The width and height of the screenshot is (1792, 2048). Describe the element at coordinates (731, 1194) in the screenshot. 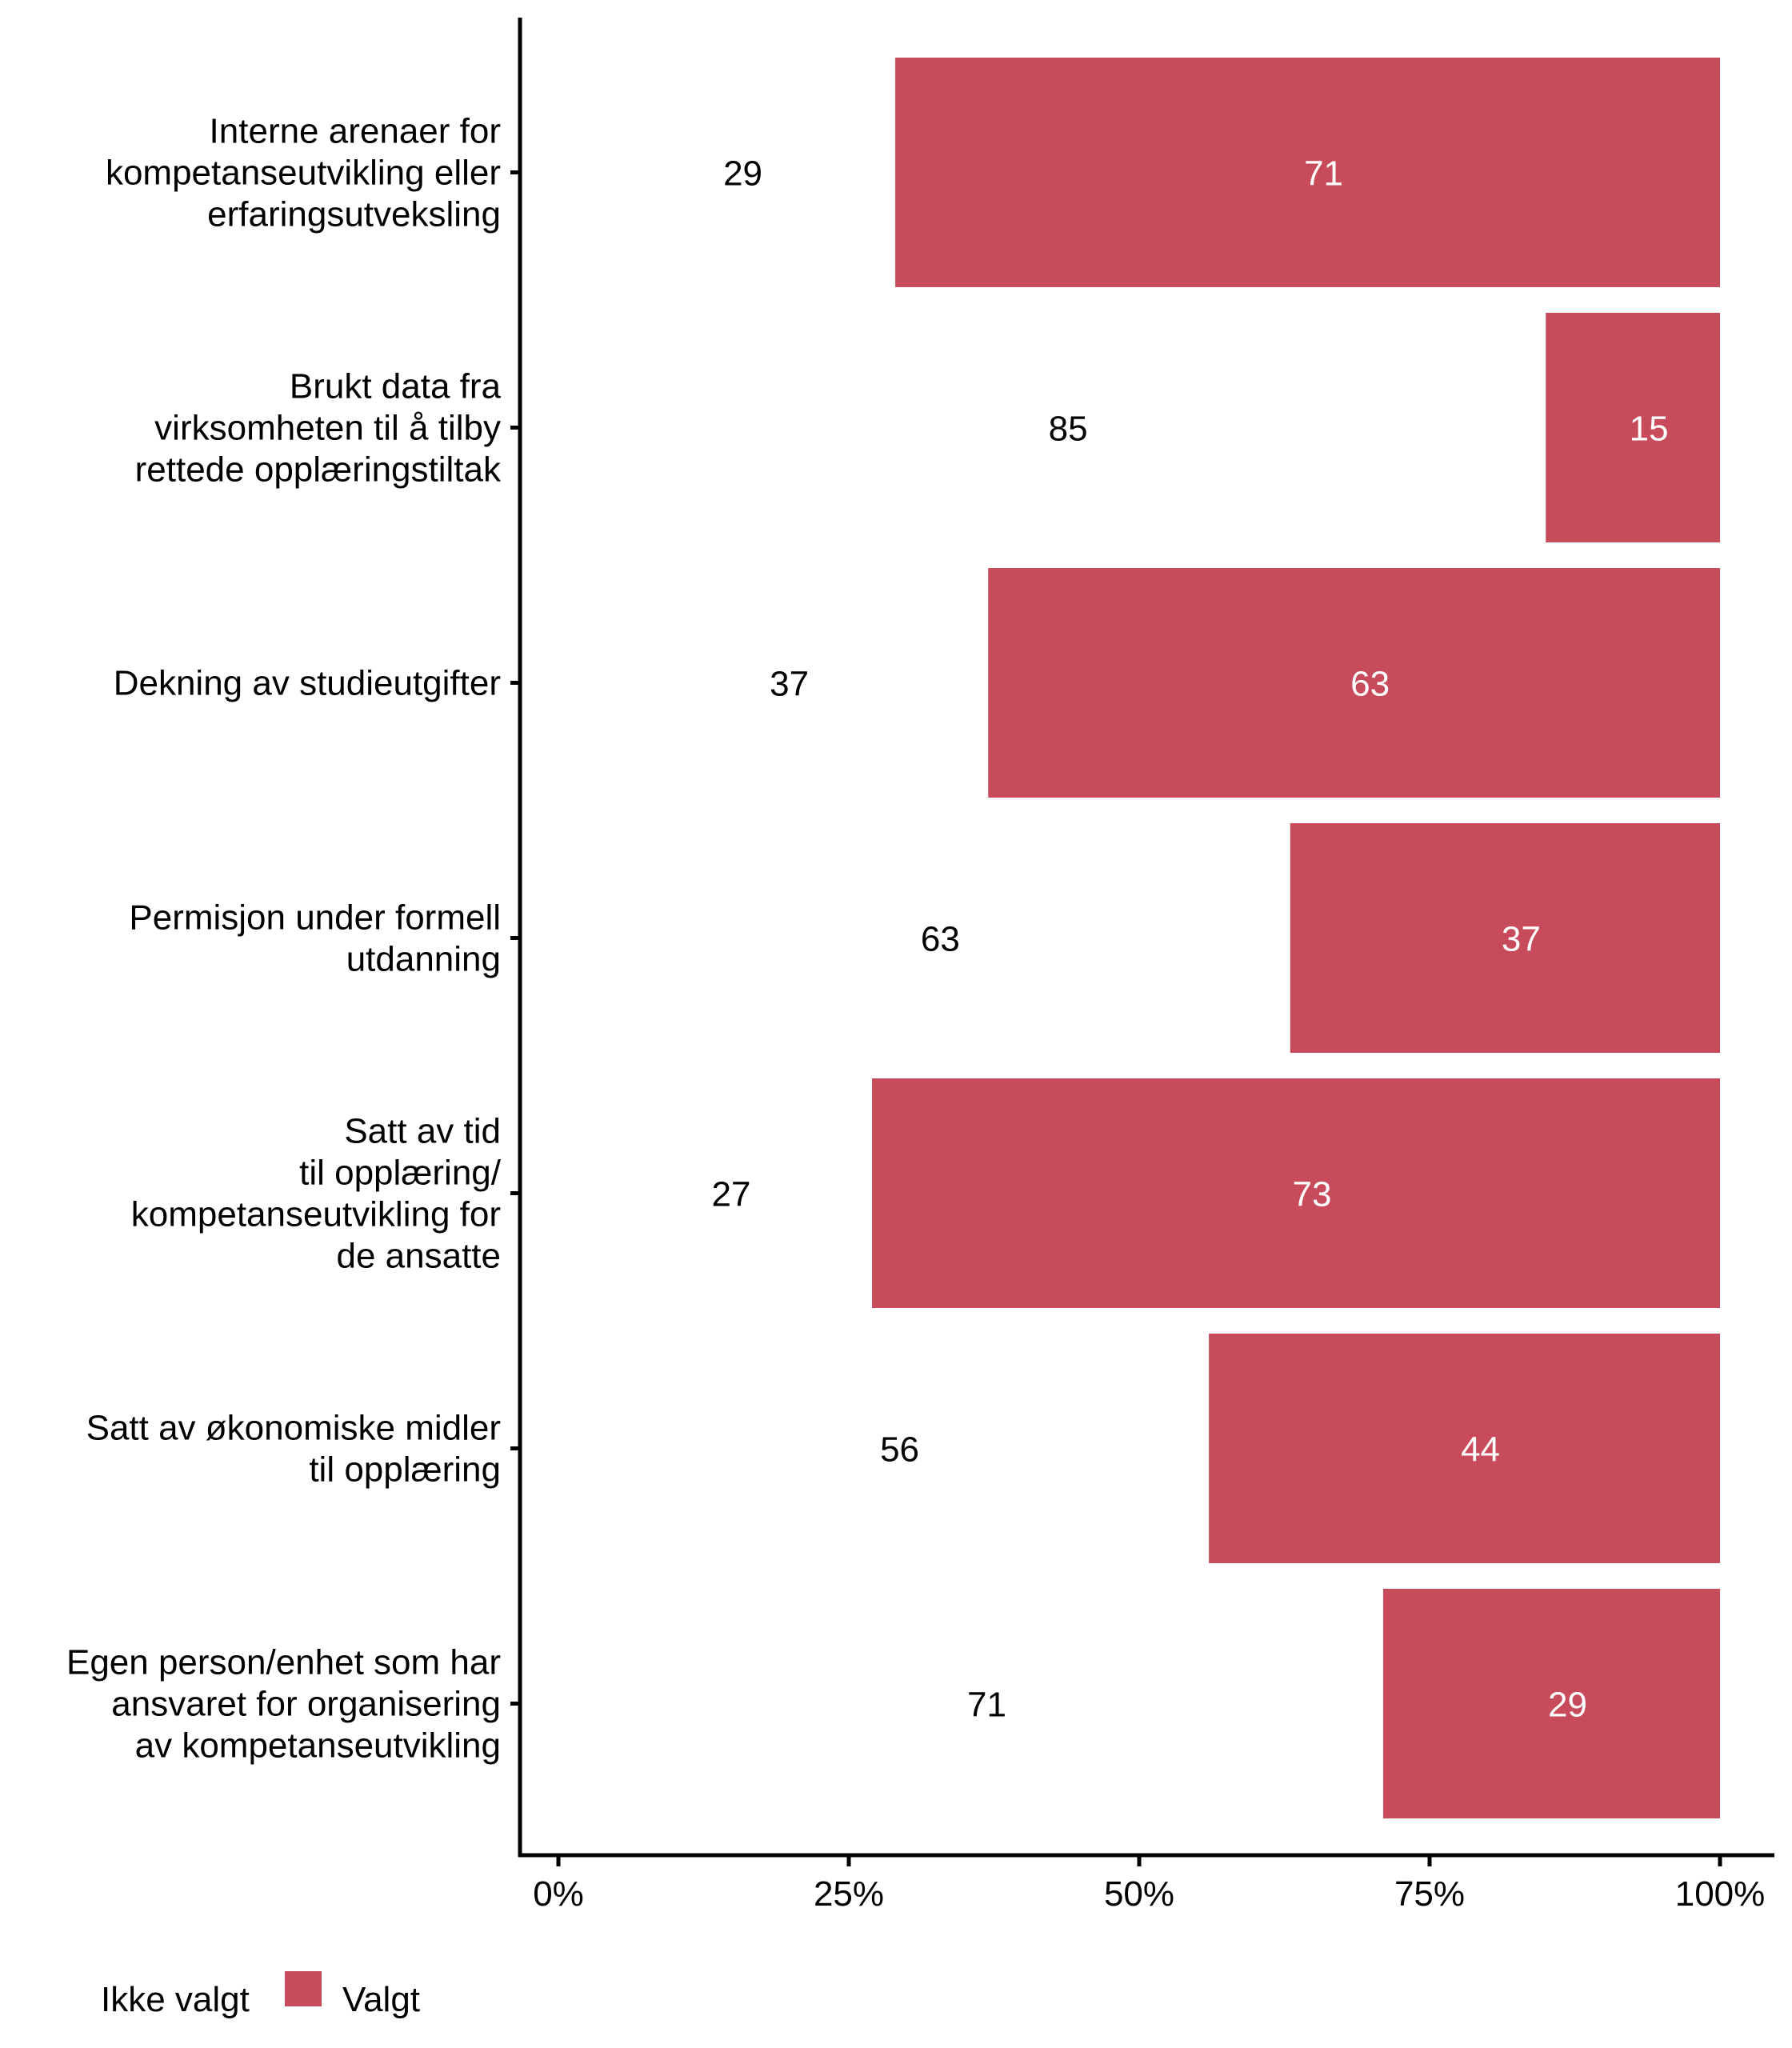

I see `value-label-ikke-valgt-4: 27` at that location.